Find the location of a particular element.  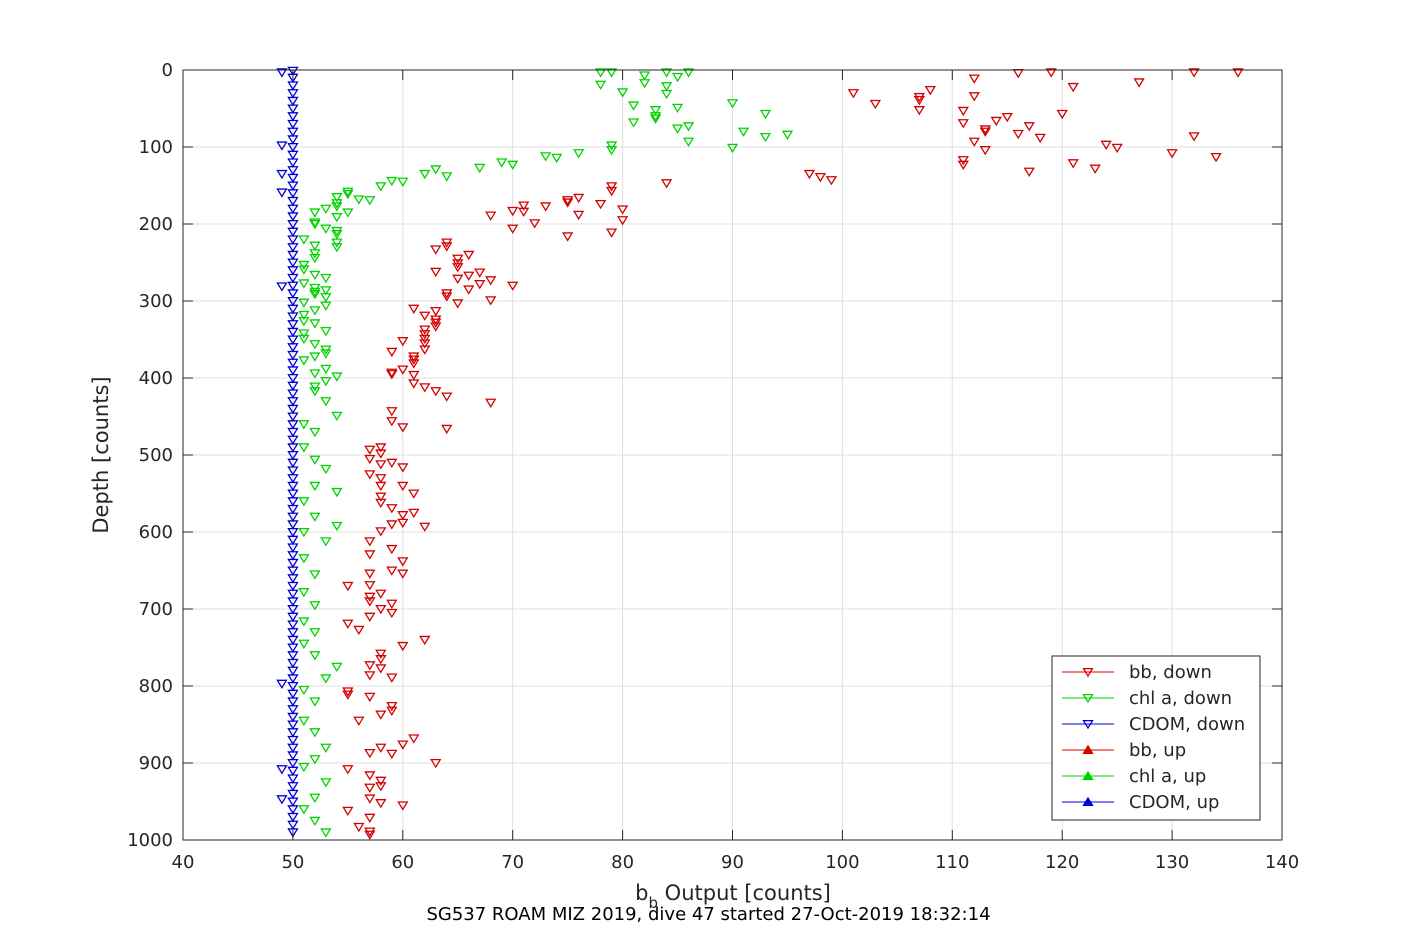

x-tick-label: 80 is located at coordinates (622, 862).